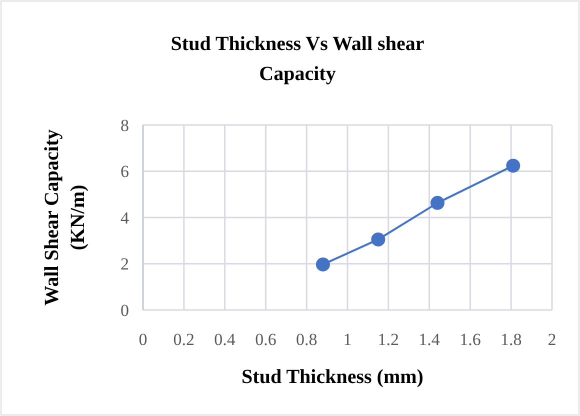 This screenshot has width=580, height=416. Describe the element at coordinates (265, 339) in the screenshot. I see `x-tick-label: 0.6` at that location.